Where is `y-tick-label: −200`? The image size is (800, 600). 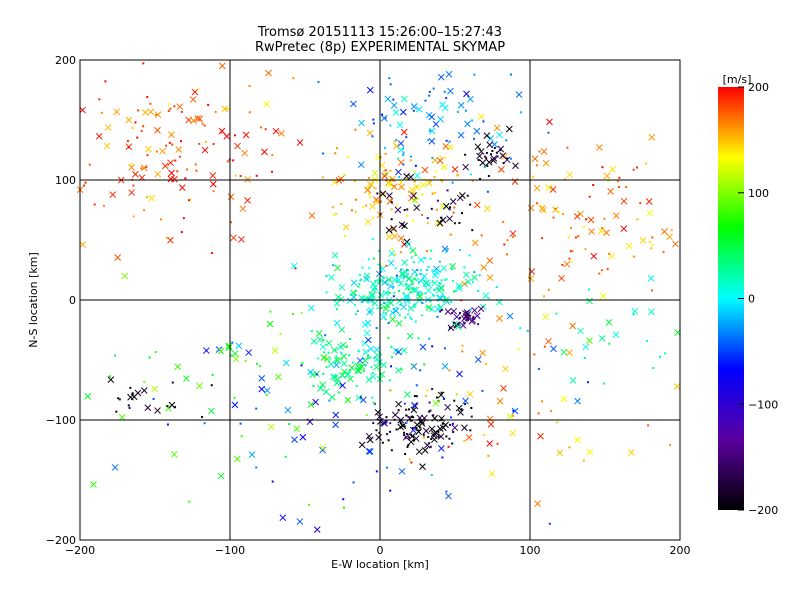 y-tick-label: −200 is located at coordinates (61, 540).